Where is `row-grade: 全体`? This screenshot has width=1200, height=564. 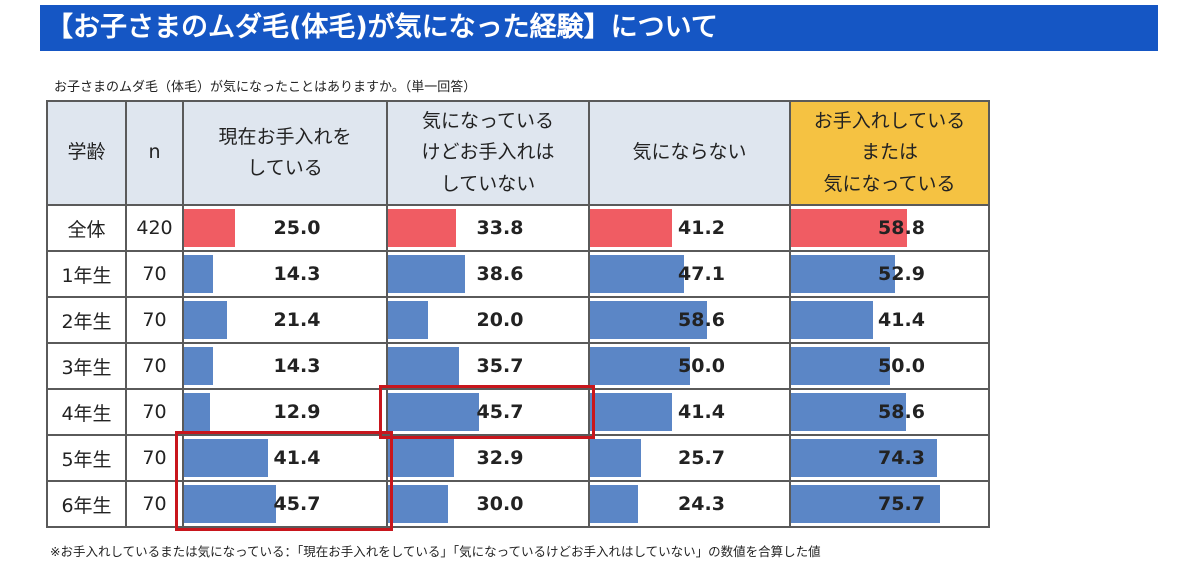 row-grade: 全体 is located at coordinates (86, 228).